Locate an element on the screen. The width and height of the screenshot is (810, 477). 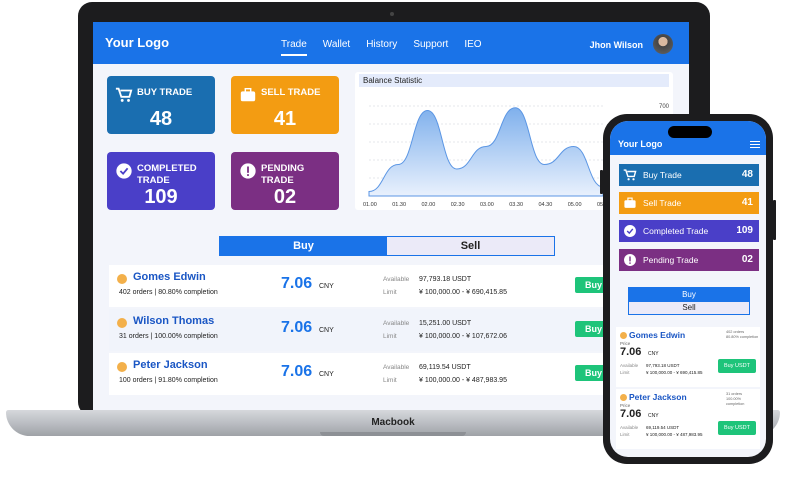
mobile-card-label: Buy Trade is located at coordinates (662, 175).